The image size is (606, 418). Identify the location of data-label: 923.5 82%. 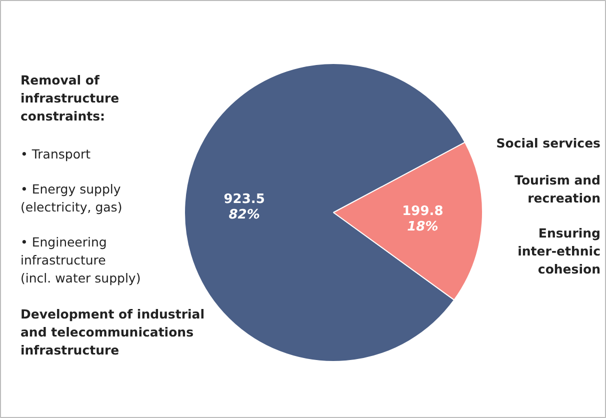
(244, 207).